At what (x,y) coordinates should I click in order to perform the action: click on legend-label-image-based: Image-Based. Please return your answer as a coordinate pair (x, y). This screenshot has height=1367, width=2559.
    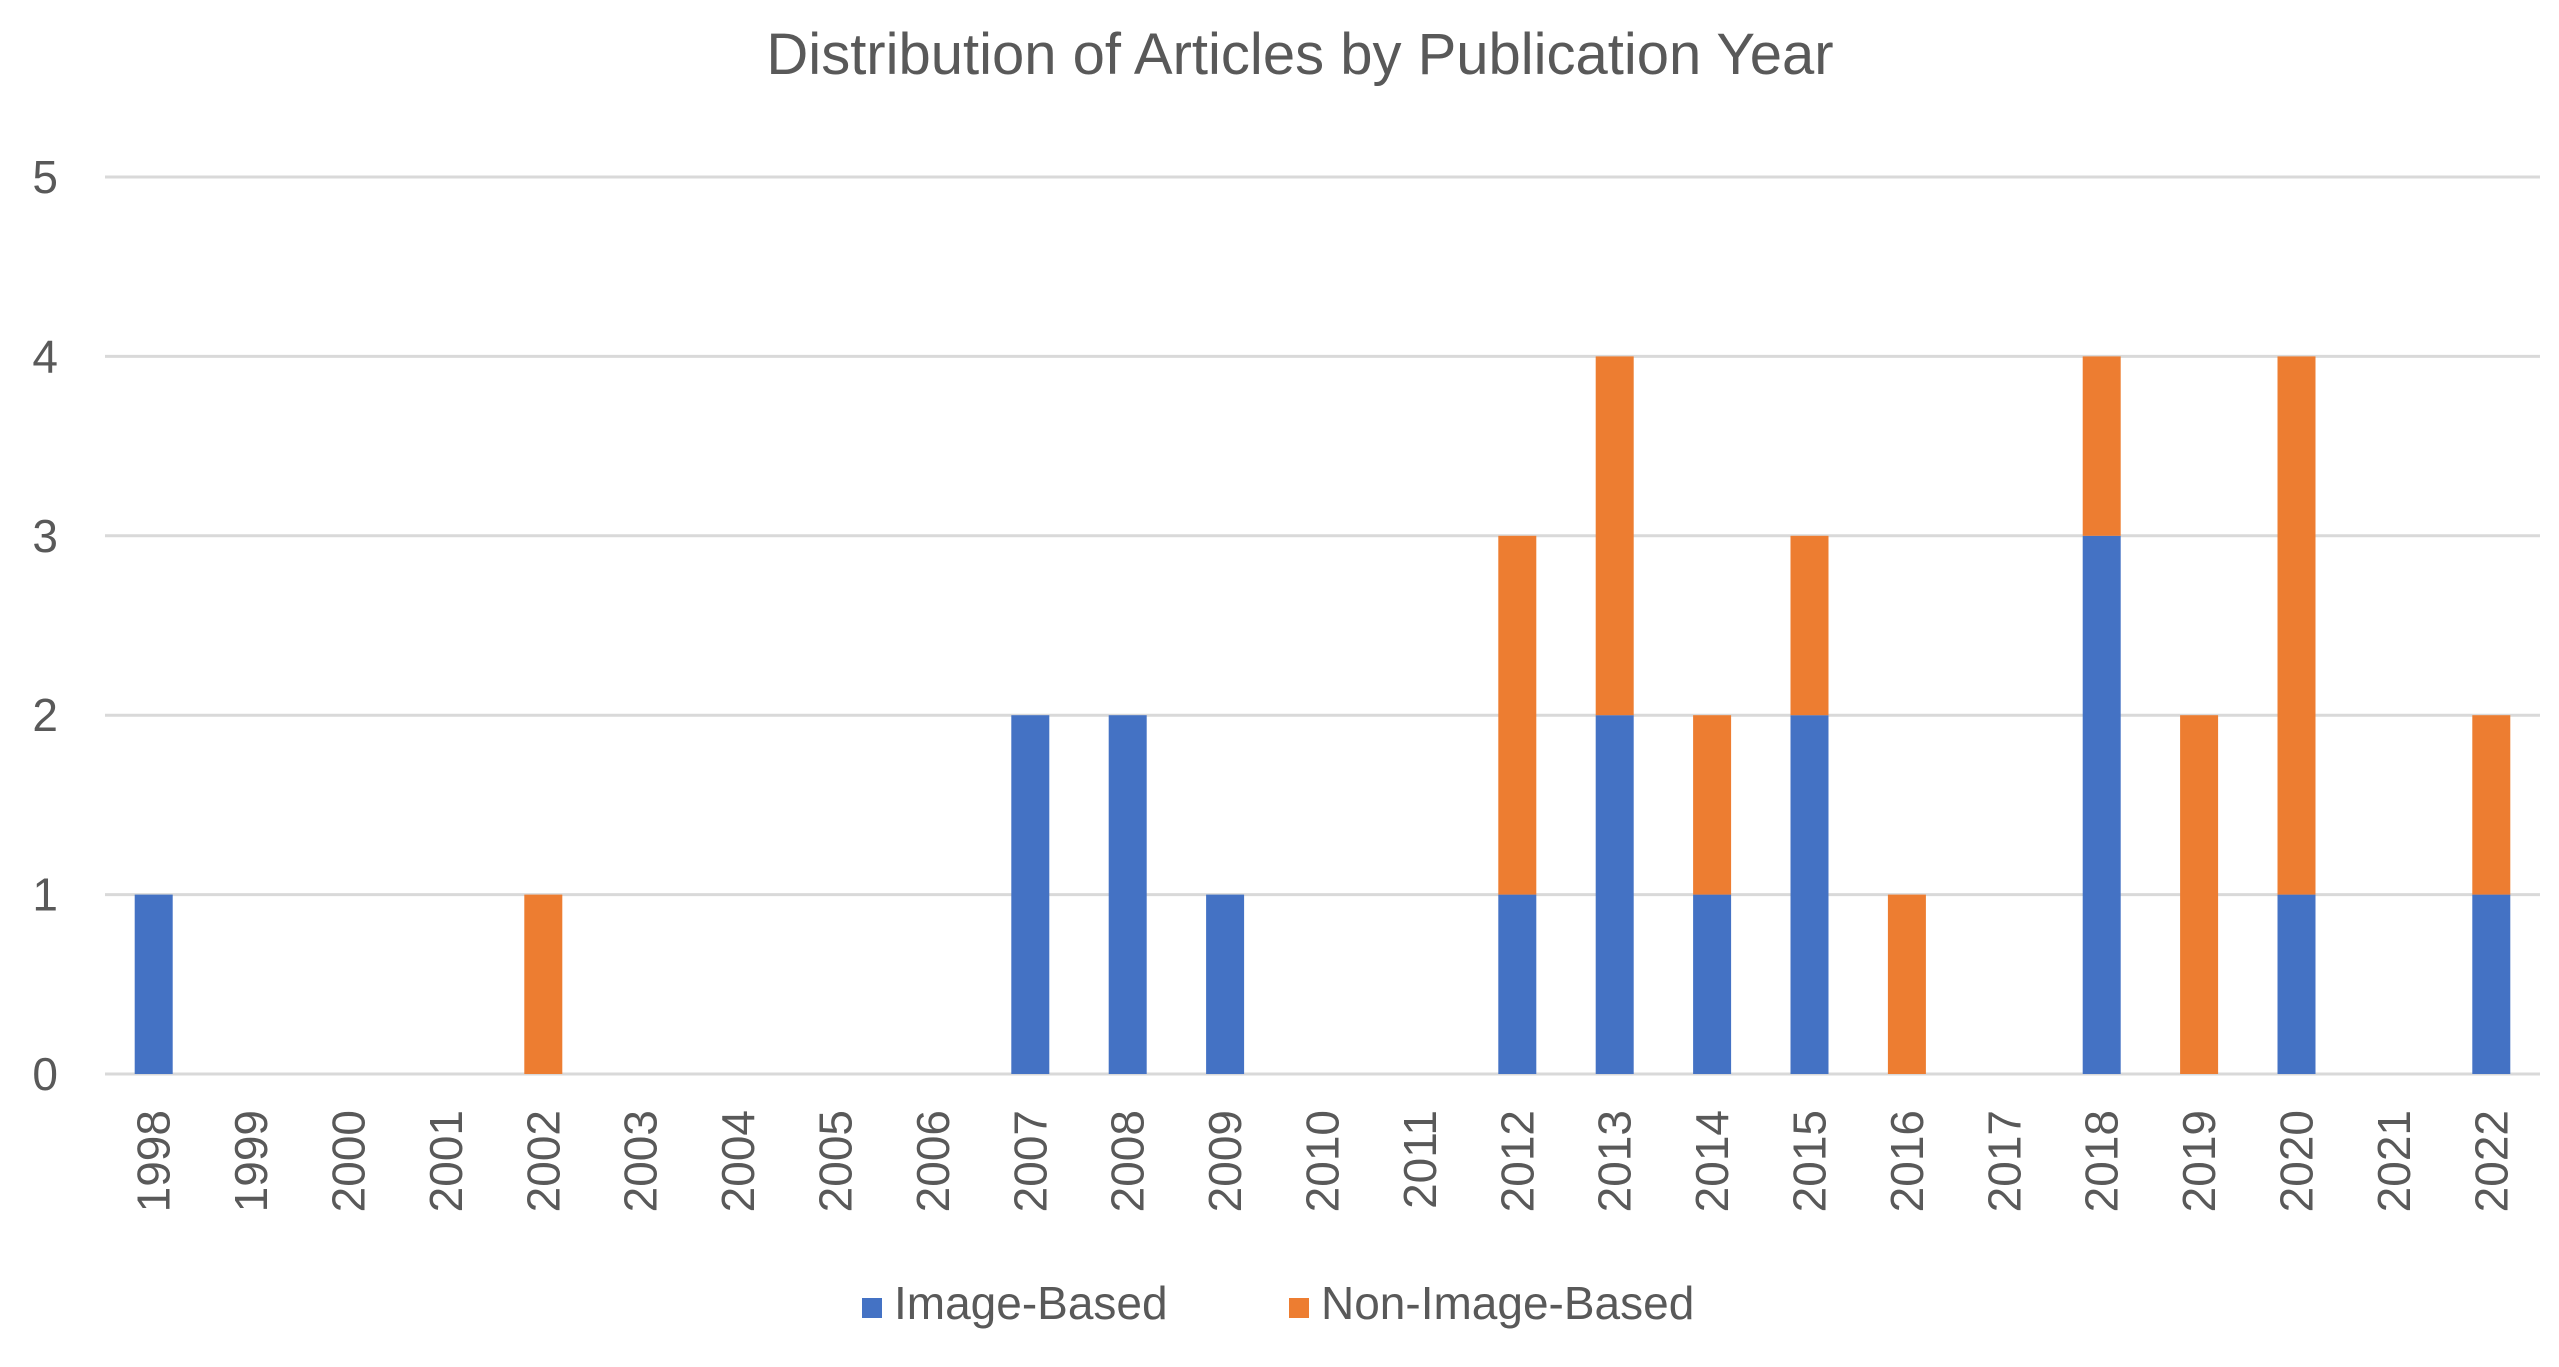
    Looking at the image, I should click on (1031, 1303).